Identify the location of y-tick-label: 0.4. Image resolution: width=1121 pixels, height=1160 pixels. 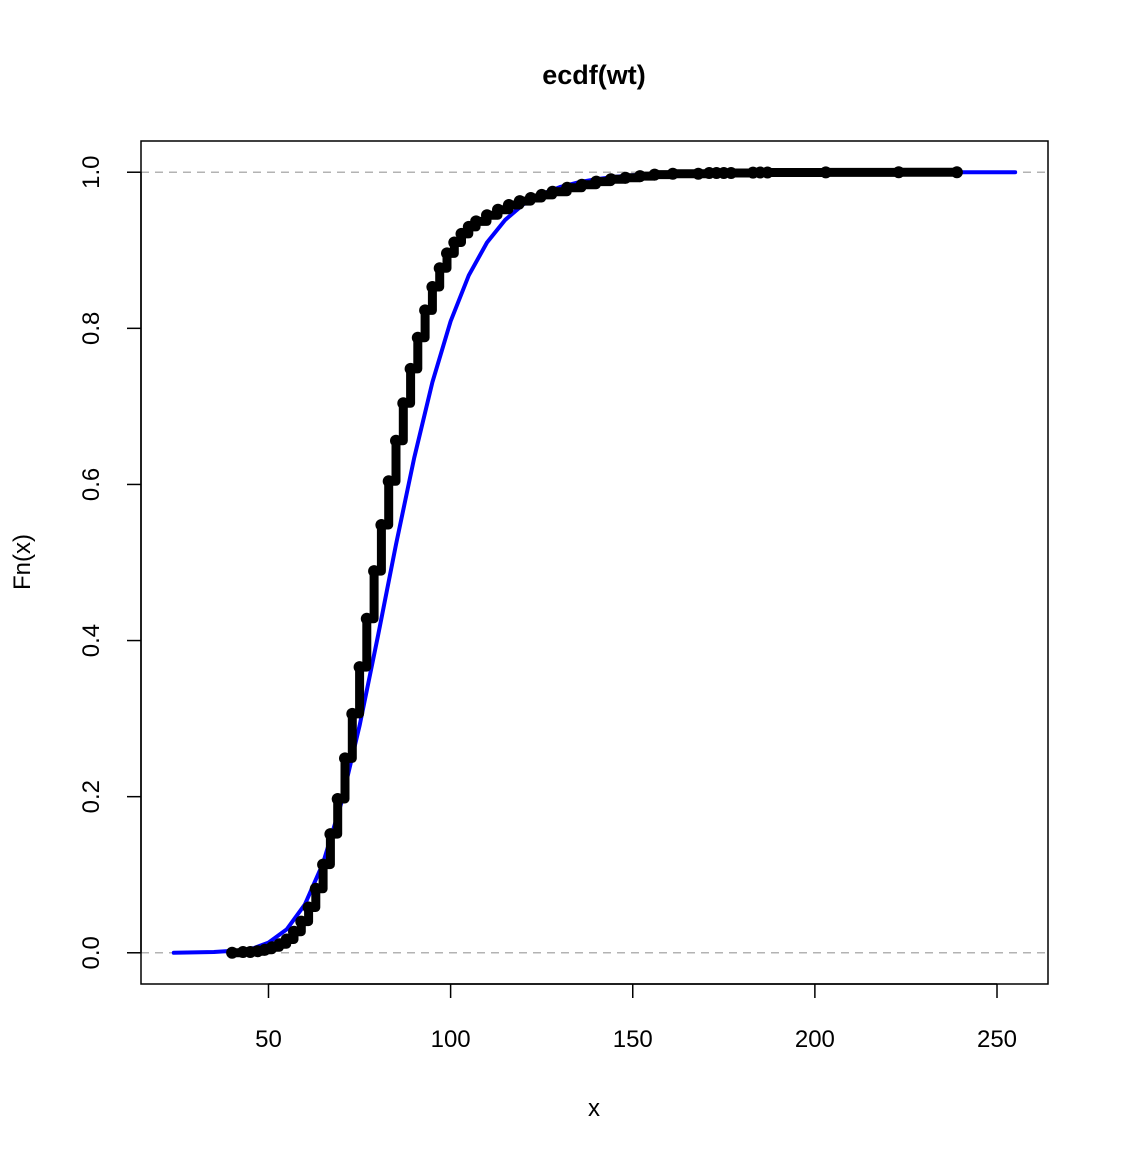
(91, 640).